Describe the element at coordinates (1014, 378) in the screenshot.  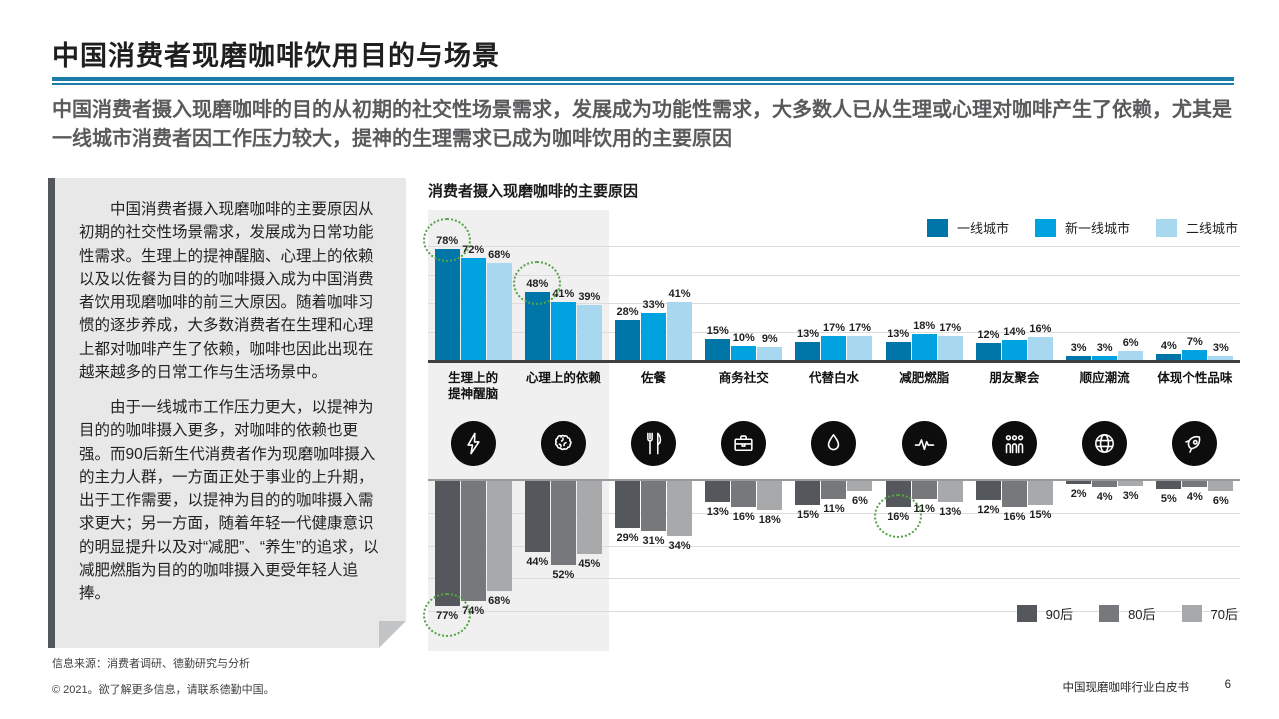
I see `category-label: 朋友聚会` at that location.